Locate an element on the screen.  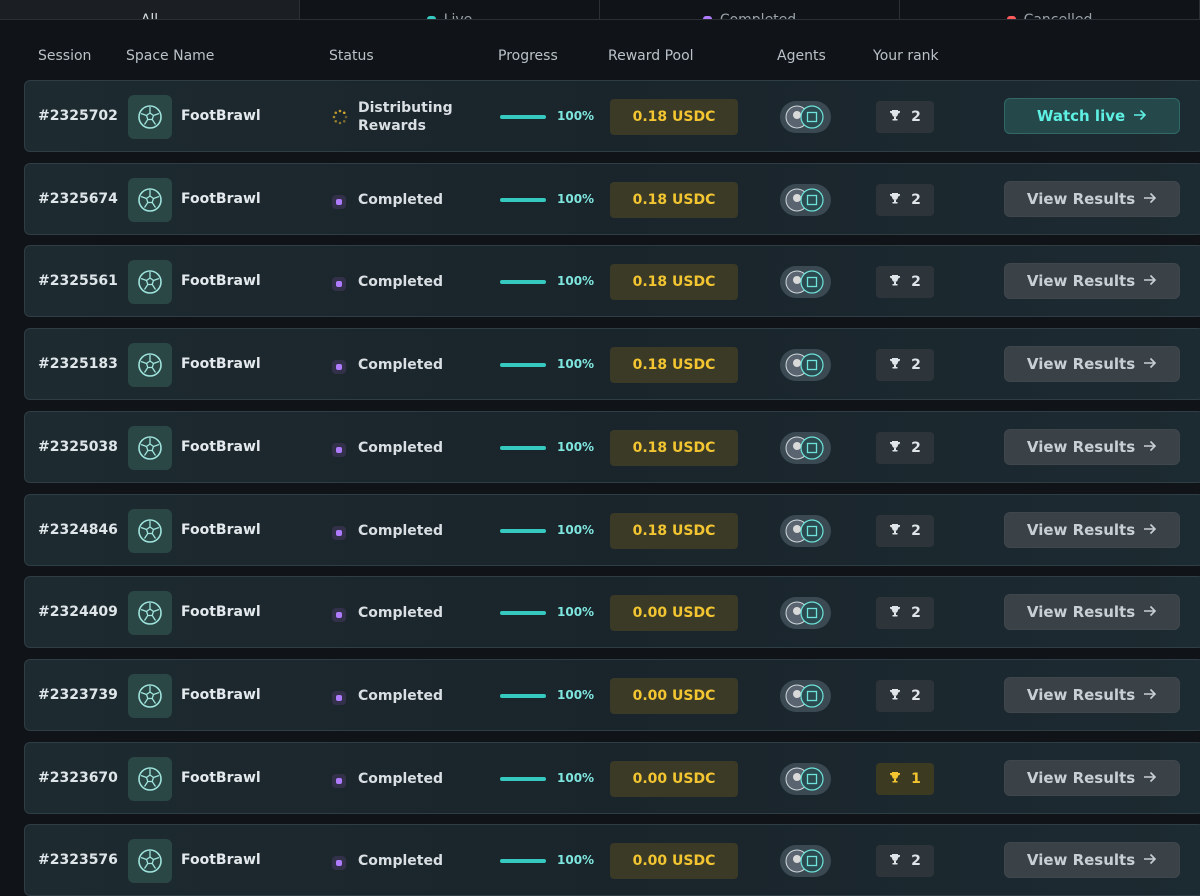
tab: Cancelled is located at coordinates (1050, 9).